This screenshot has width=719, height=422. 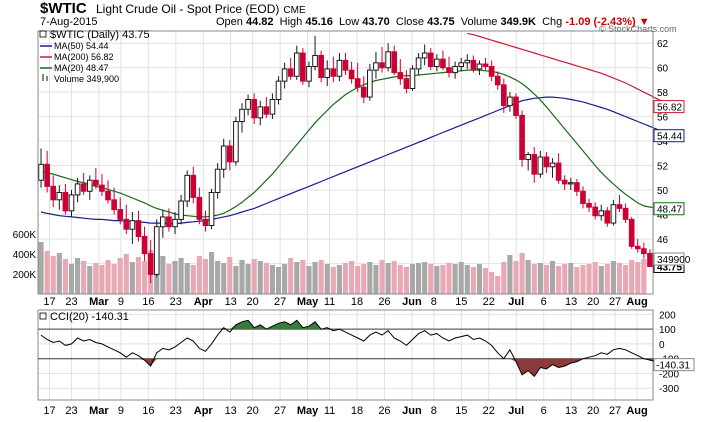 What do you see at coordinates (319, 22) in the screenshot?
I see `high-value: 45.16` at bounding box center [319, 22].